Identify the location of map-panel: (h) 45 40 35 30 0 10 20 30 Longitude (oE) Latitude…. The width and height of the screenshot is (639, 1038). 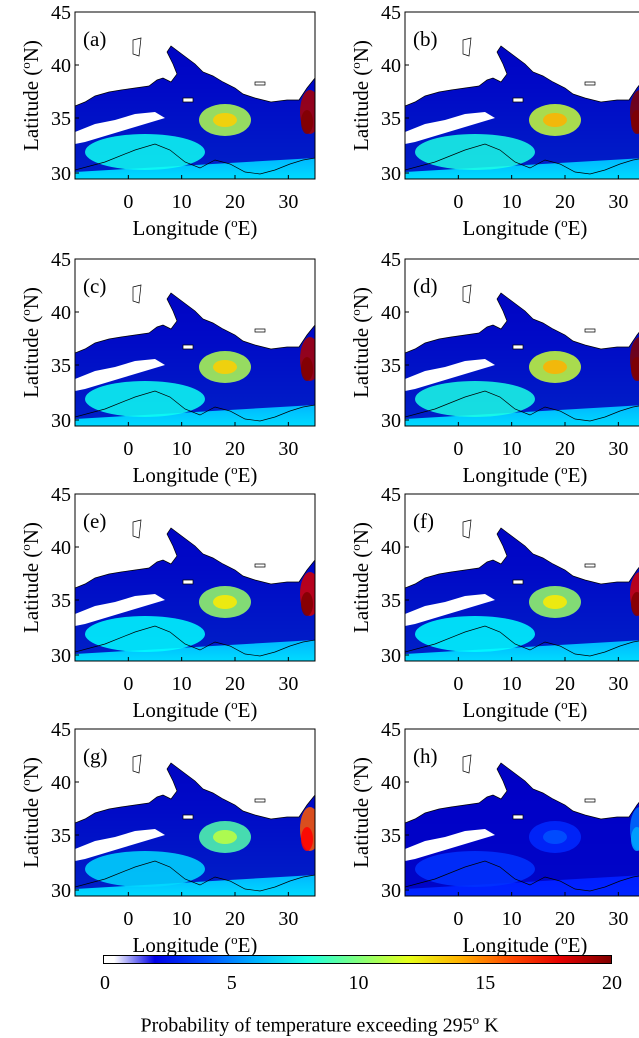
(484, 837).